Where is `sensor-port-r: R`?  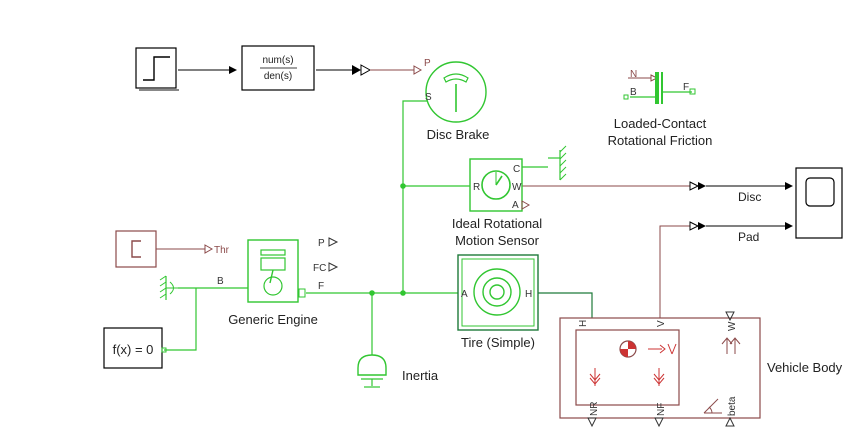
sensor-port-r: R is located at coordinates (476, 187).